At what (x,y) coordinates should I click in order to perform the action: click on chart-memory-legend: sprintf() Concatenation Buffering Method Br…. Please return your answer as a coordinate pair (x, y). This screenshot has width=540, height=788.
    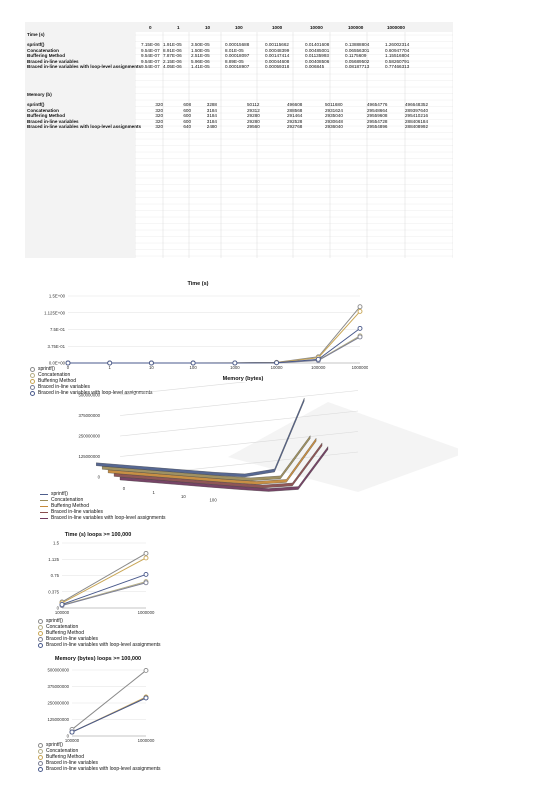
    Looking at the image, I should click on (103, 506).